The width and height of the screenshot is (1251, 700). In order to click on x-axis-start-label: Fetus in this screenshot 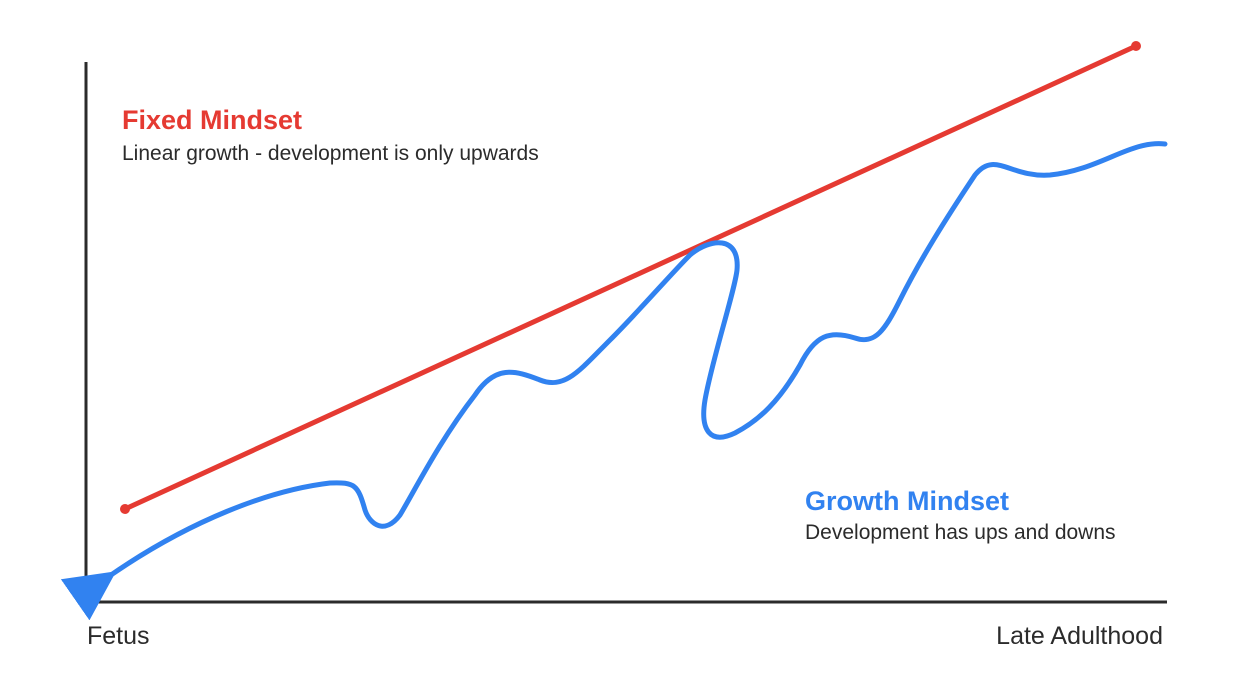, I will do `click(118, 636)`.